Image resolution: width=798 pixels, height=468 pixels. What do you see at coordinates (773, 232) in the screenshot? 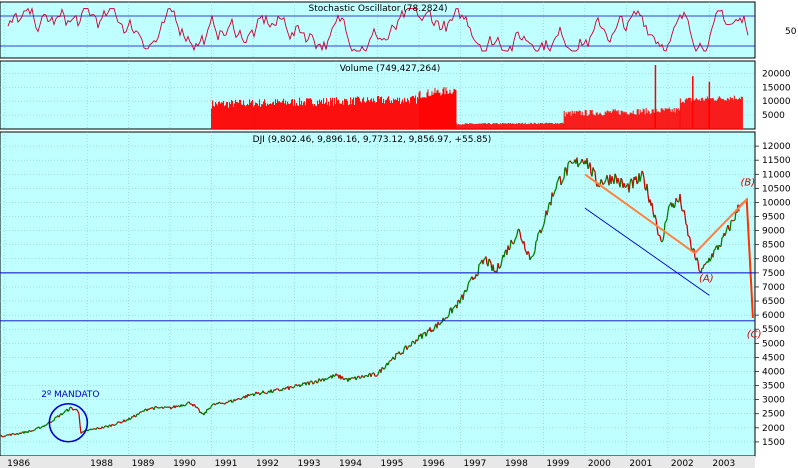
I see `price-tick-label: 9000` at bounding box center [773, 232].